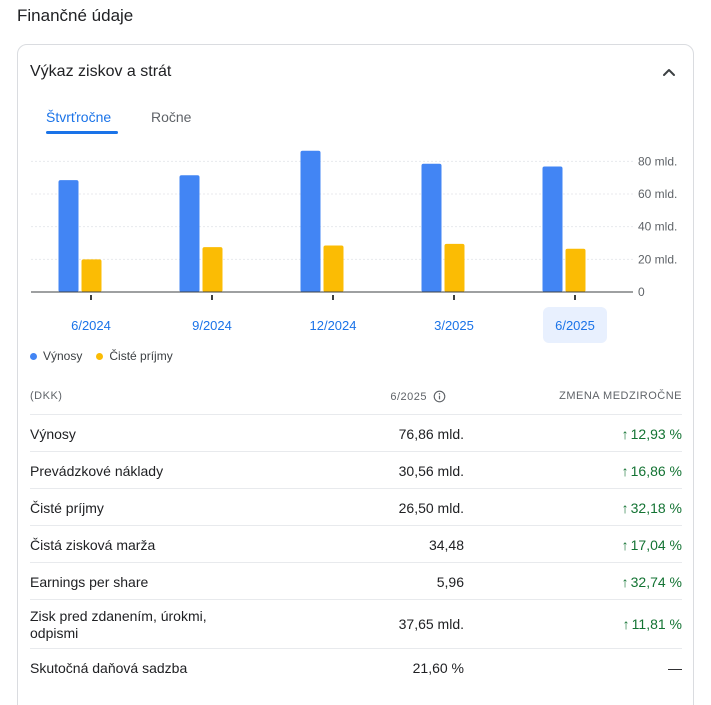 This screenshot has width=711, height=705. What do you see at coordinates (641, 292) in the screenshot?
I see `y-tick-label: 0` at bounding box center [641, 292].